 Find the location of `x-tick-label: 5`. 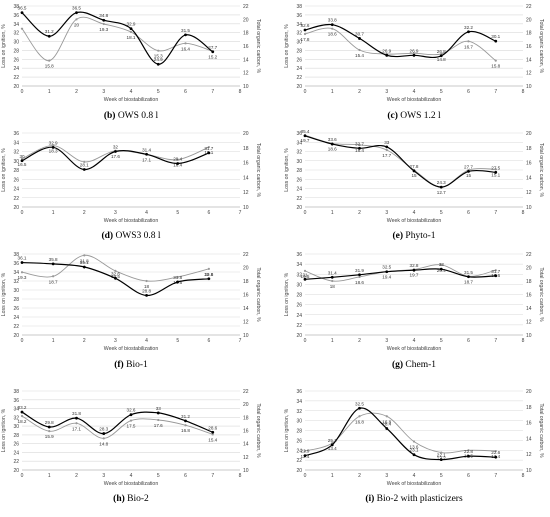

x-tick-label: 5 is located at coordinates (441, 213).